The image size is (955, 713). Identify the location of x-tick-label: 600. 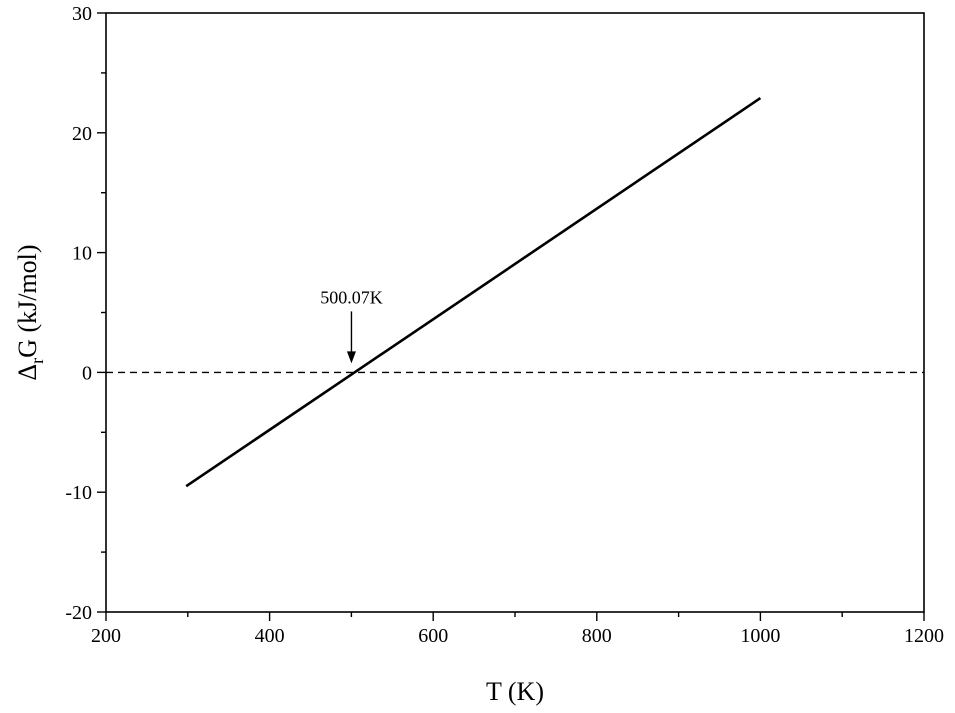
(433, 636).